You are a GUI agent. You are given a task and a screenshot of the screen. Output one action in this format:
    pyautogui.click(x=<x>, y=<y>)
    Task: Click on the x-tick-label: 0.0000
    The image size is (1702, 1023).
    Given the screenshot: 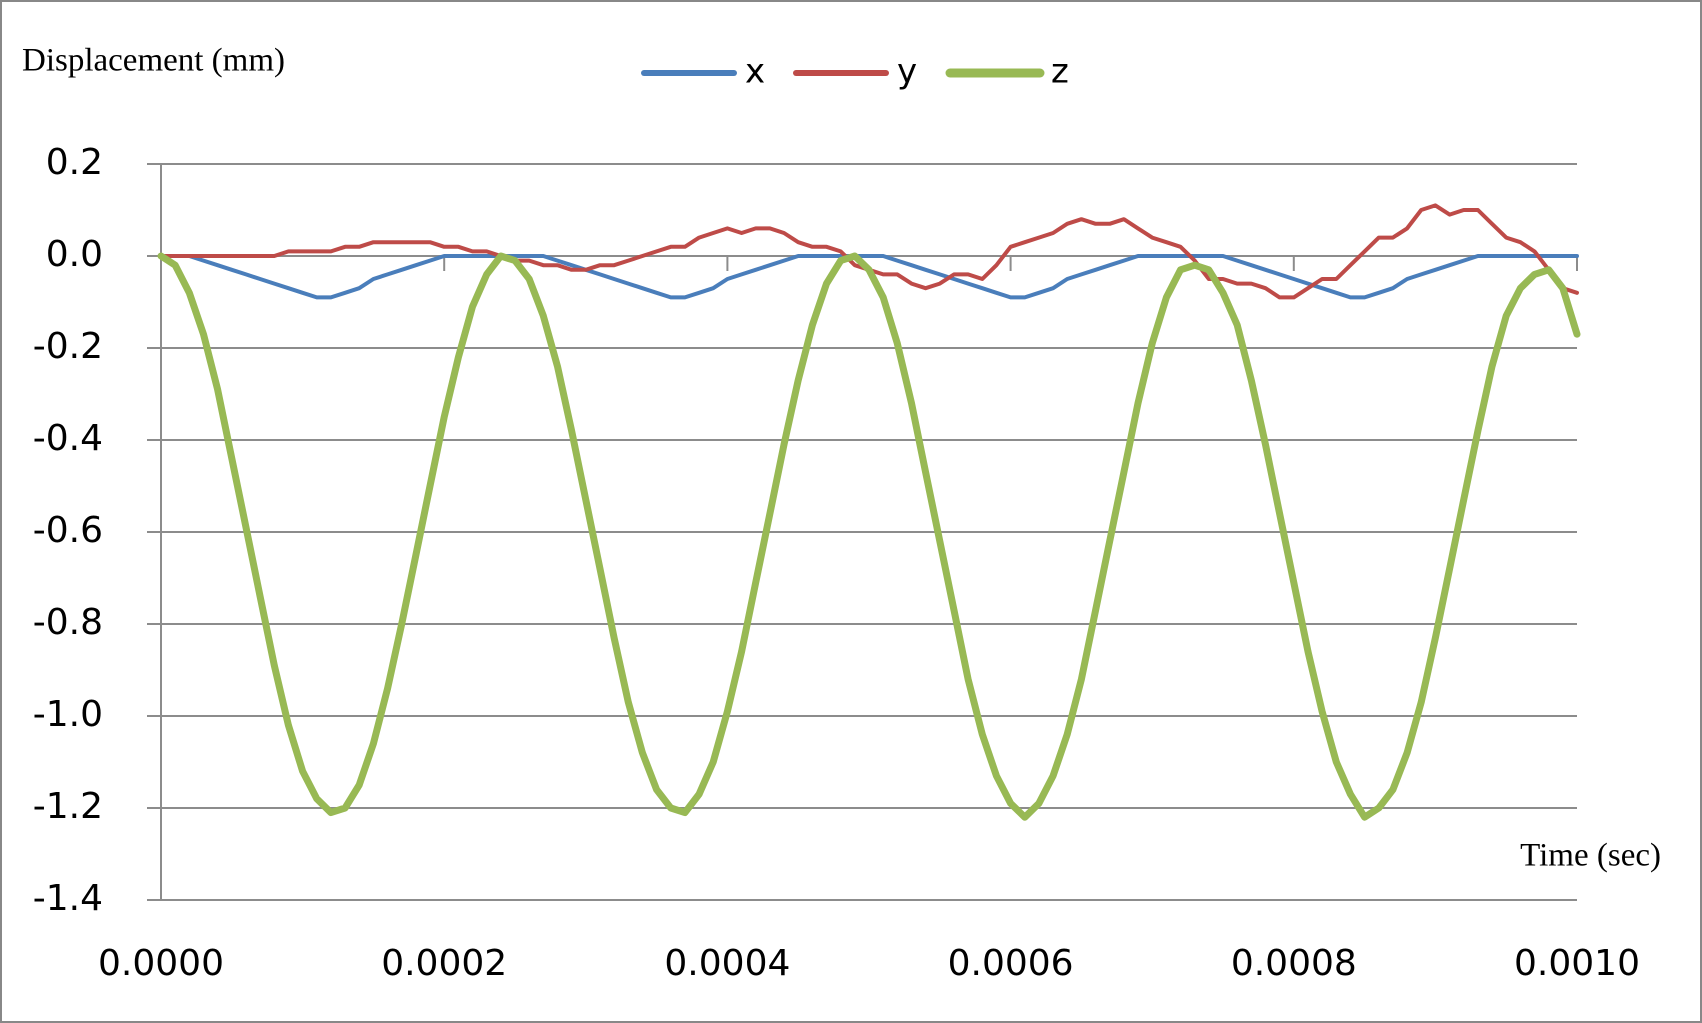 What is the action you would take?
    pyautogui.click(x=161, y=963)
    